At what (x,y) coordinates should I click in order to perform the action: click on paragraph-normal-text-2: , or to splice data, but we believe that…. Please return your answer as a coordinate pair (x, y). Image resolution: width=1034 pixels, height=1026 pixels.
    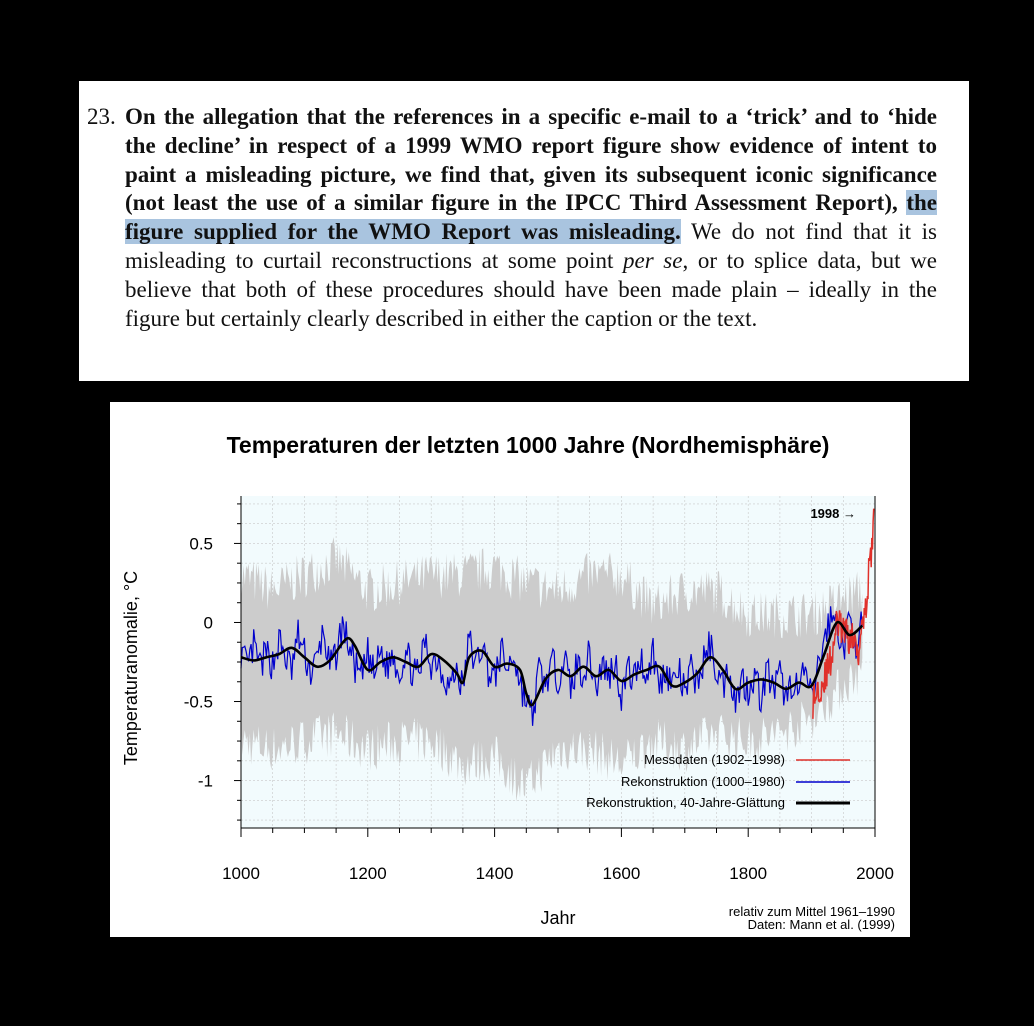
    Looking at the image, I should click on (531, 289).